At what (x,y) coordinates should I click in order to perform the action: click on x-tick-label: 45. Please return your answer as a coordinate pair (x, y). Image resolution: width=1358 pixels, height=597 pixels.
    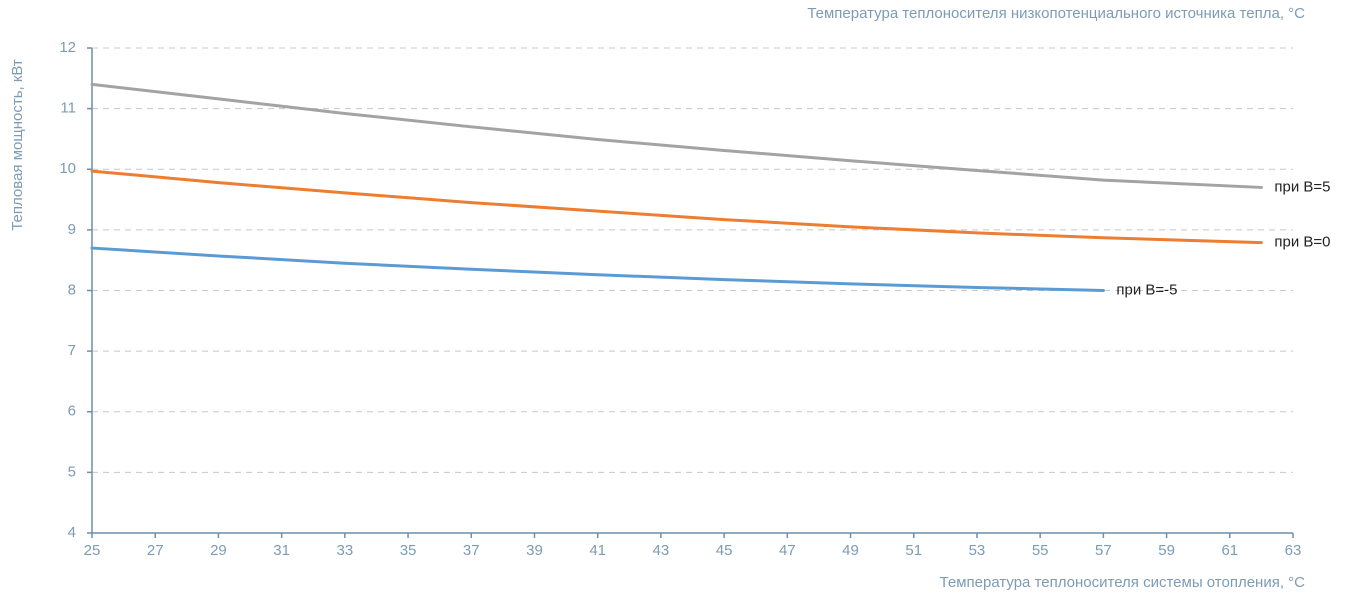
    Looking at the image, I should click on (724, 550).